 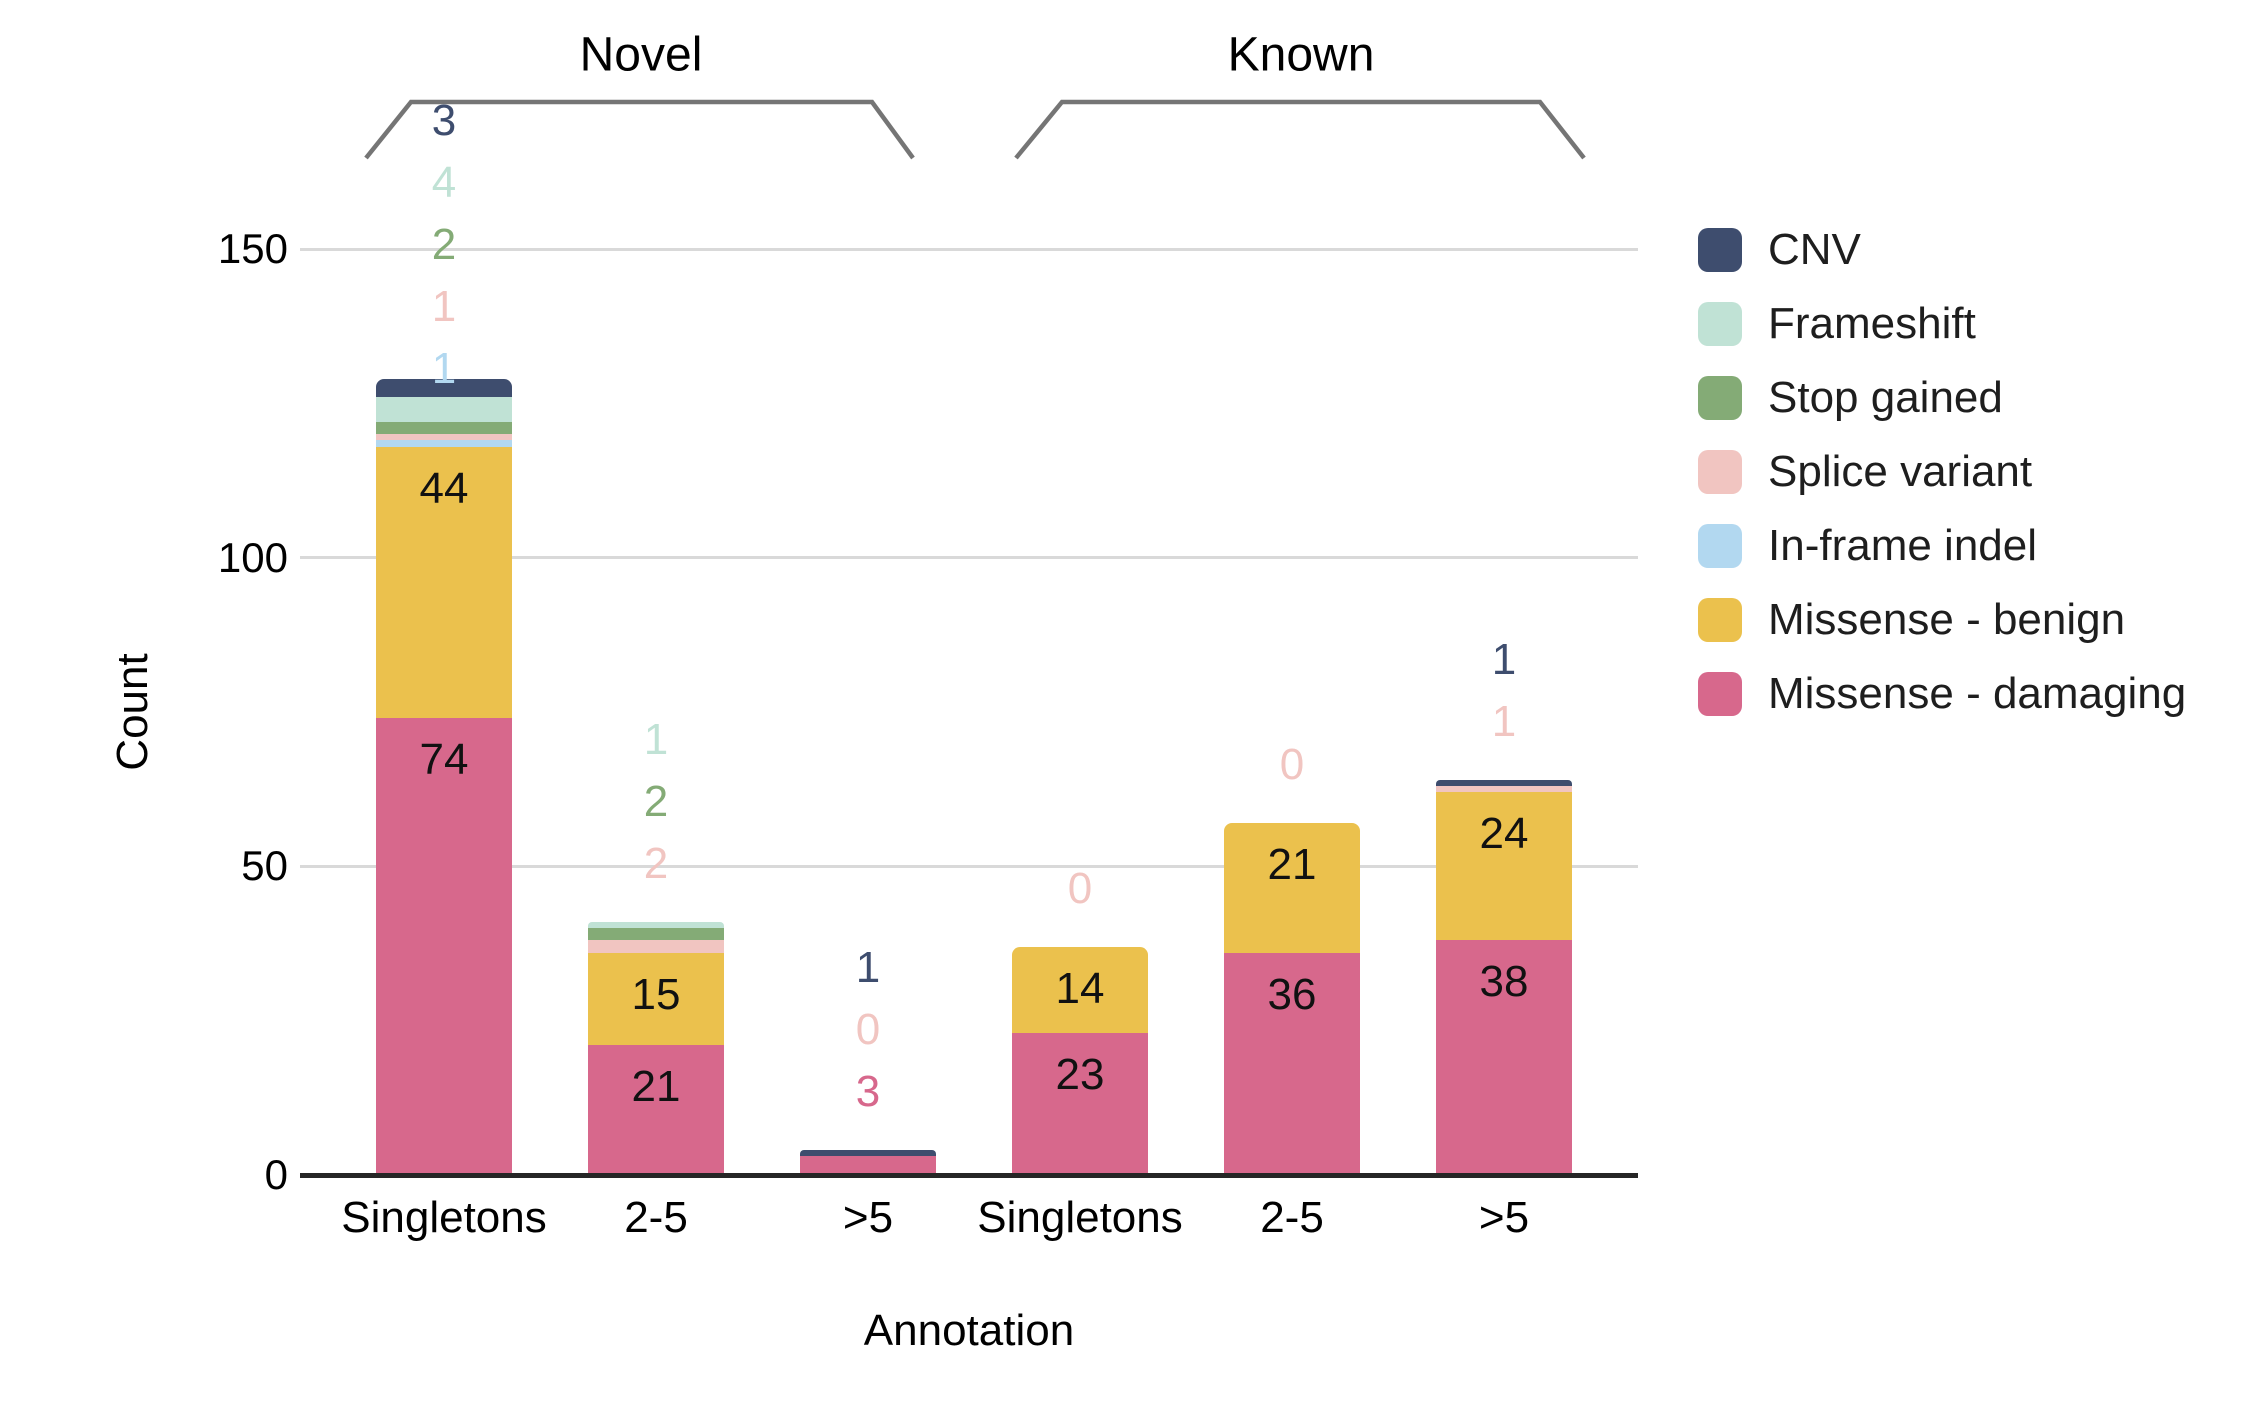 I want to click on group-label-novel: Novel, so click(x=641, y=55).